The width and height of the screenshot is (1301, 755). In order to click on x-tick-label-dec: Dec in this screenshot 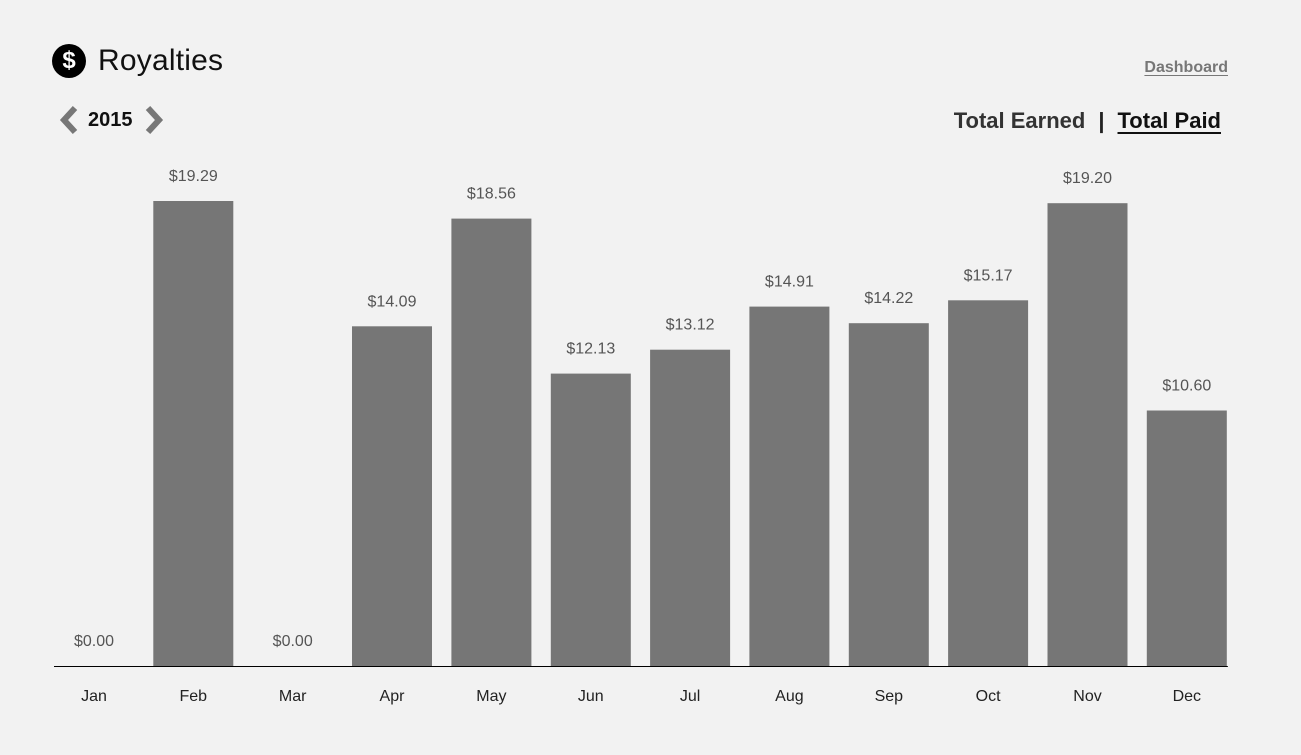, I will do `click(1187, 696)`.